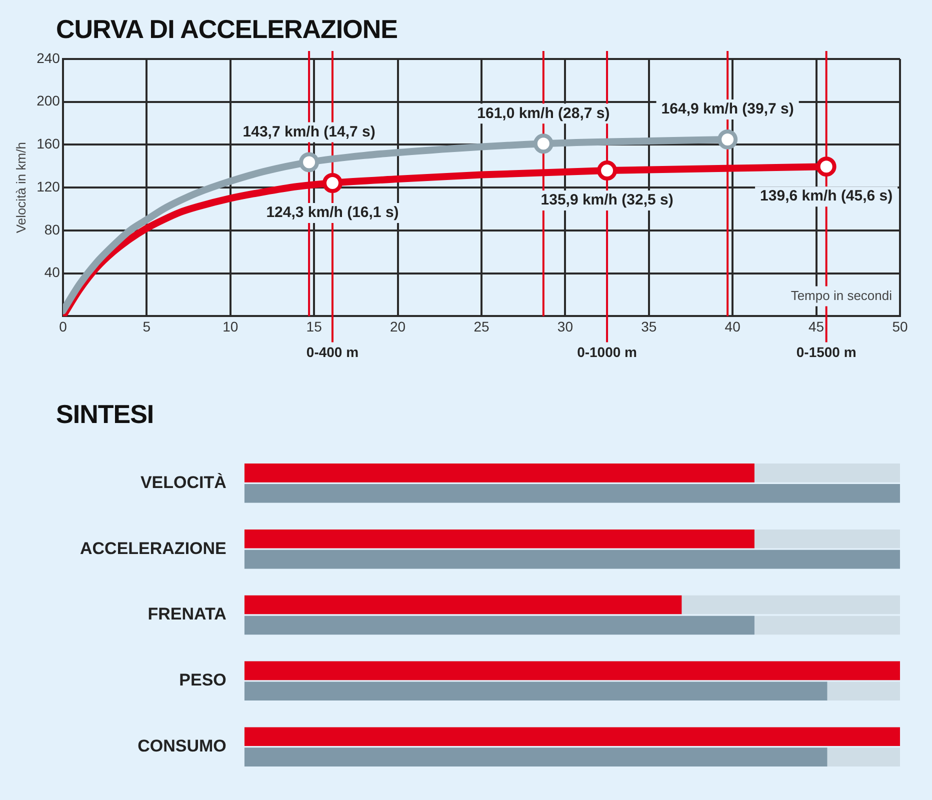 Image resolution: width=932 pixels, height=800 pixels. I want to click on x-tick-label: 50, so click(900, 326).